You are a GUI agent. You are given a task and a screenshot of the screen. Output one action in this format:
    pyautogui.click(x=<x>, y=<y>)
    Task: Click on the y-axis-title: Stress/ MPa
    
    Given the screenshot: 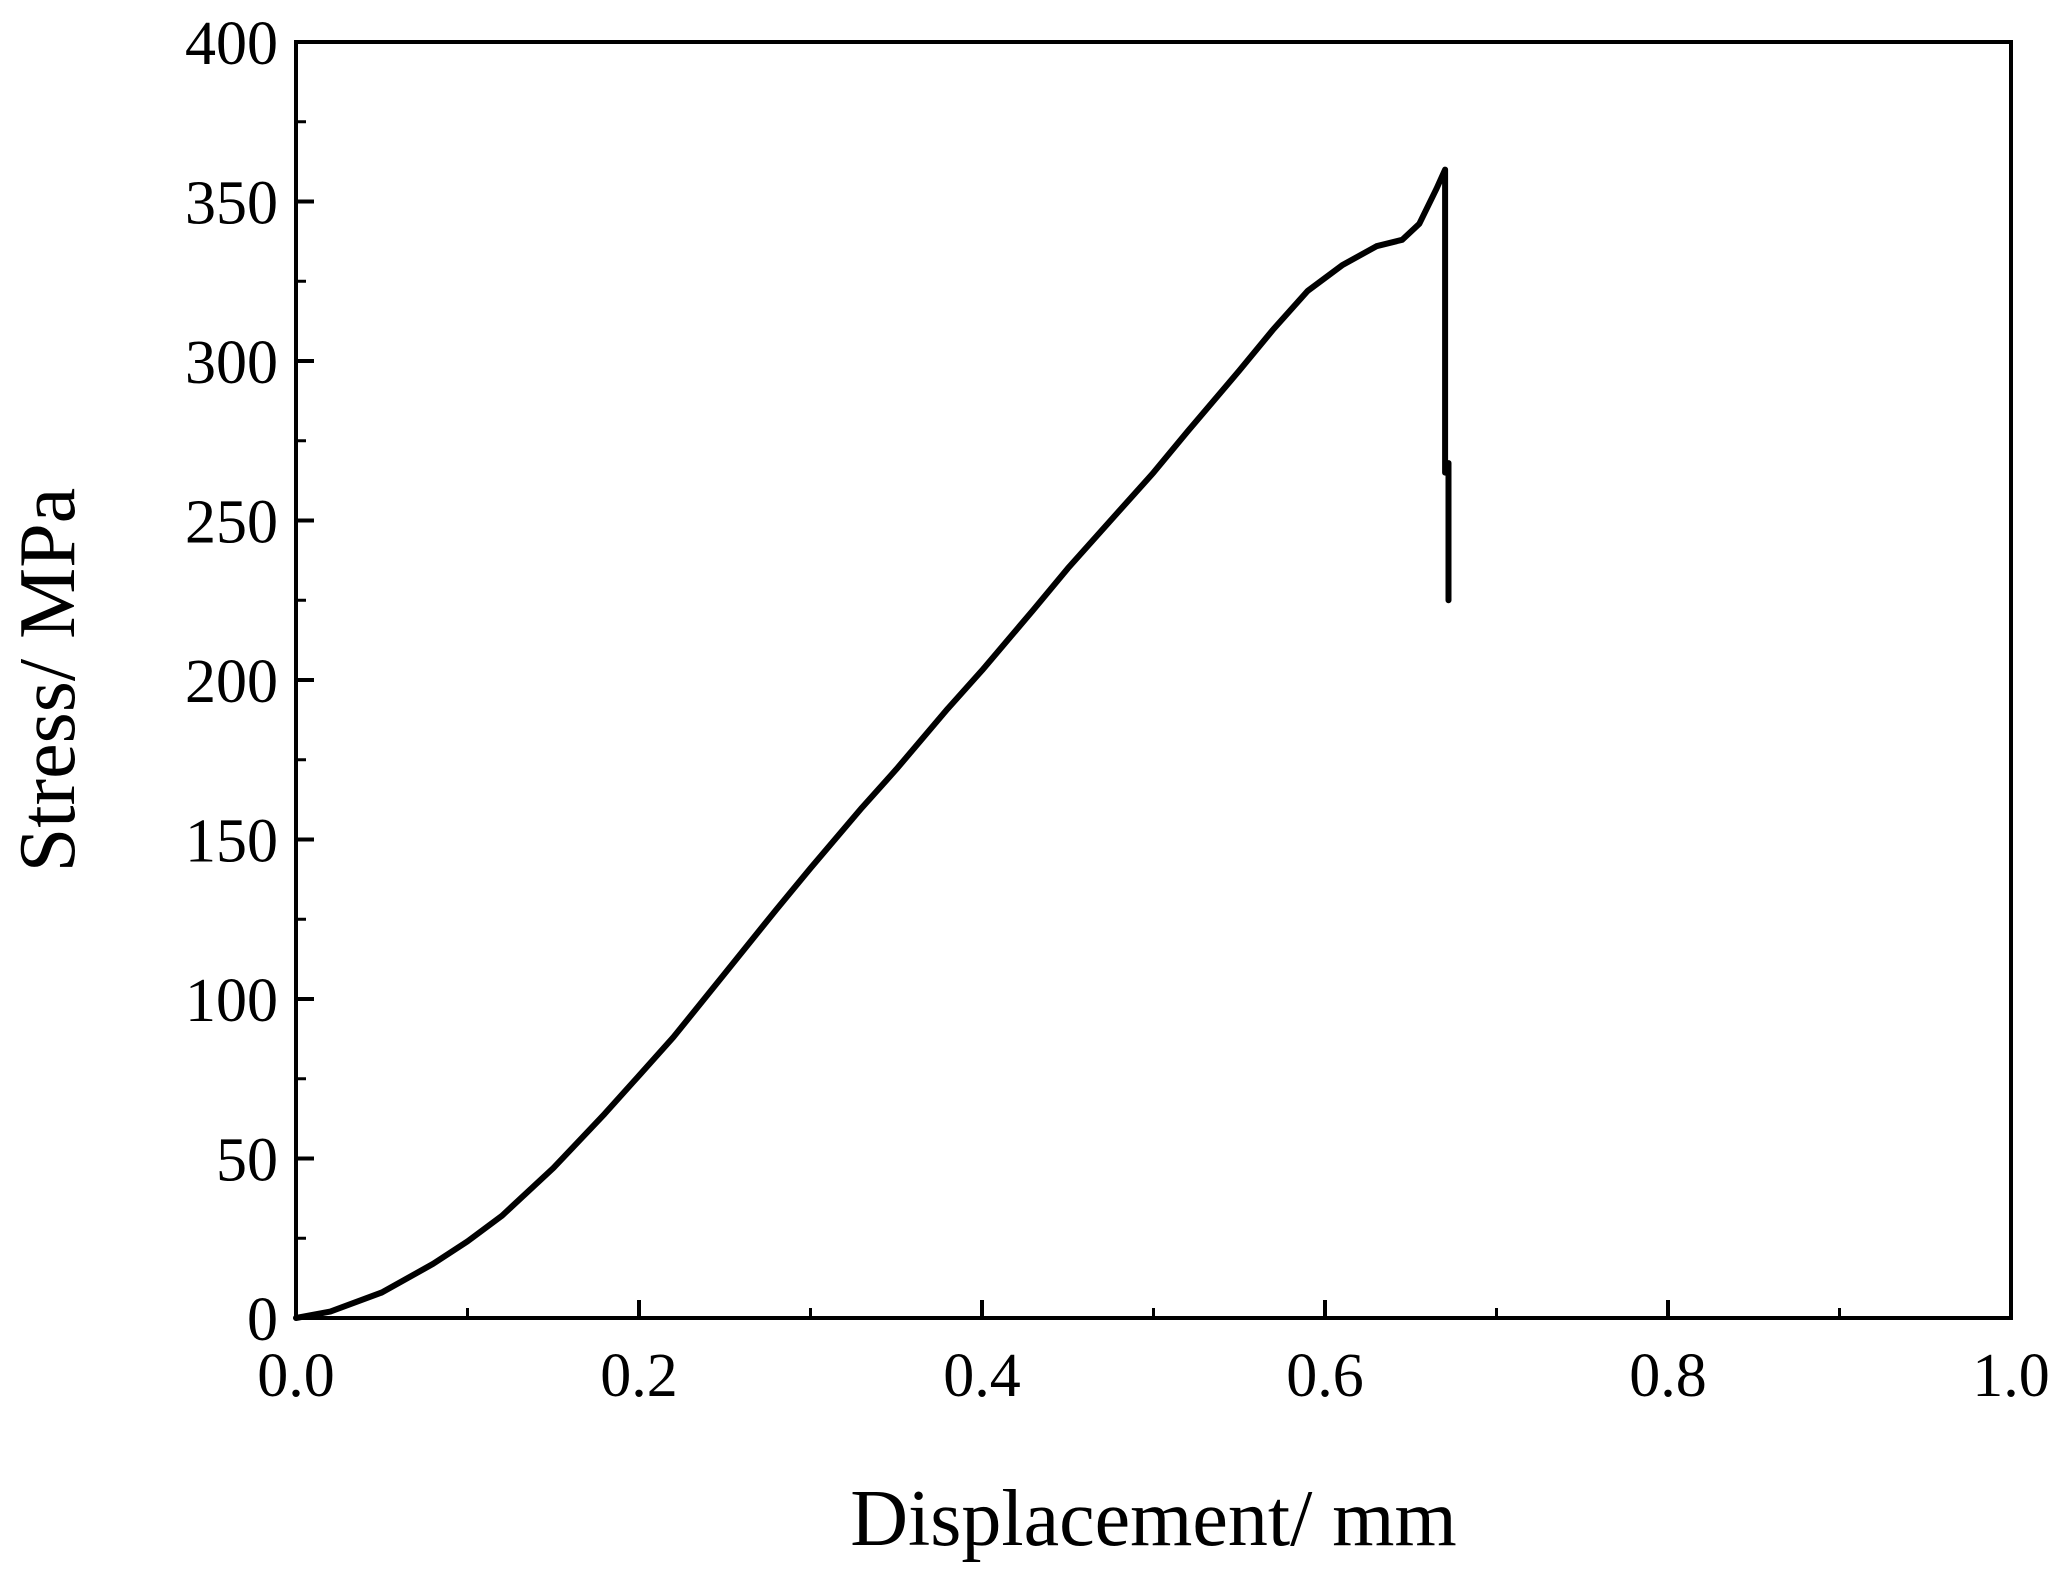 What is the action you would take?
    pyautogui.click(x=48, y=680)
    